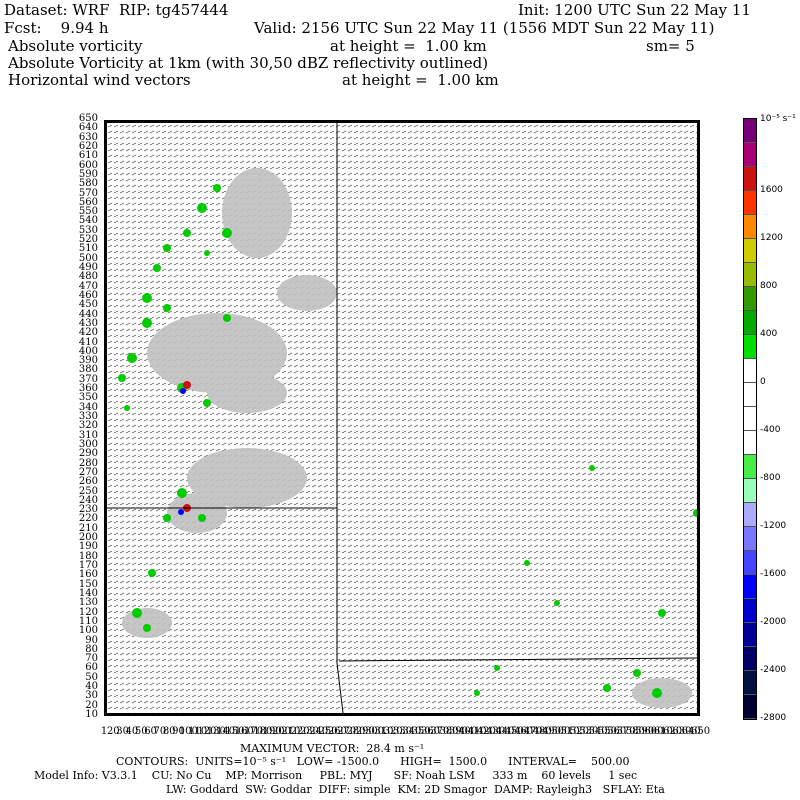  I want to click on y-axis-label: 550, so click(88, 212).